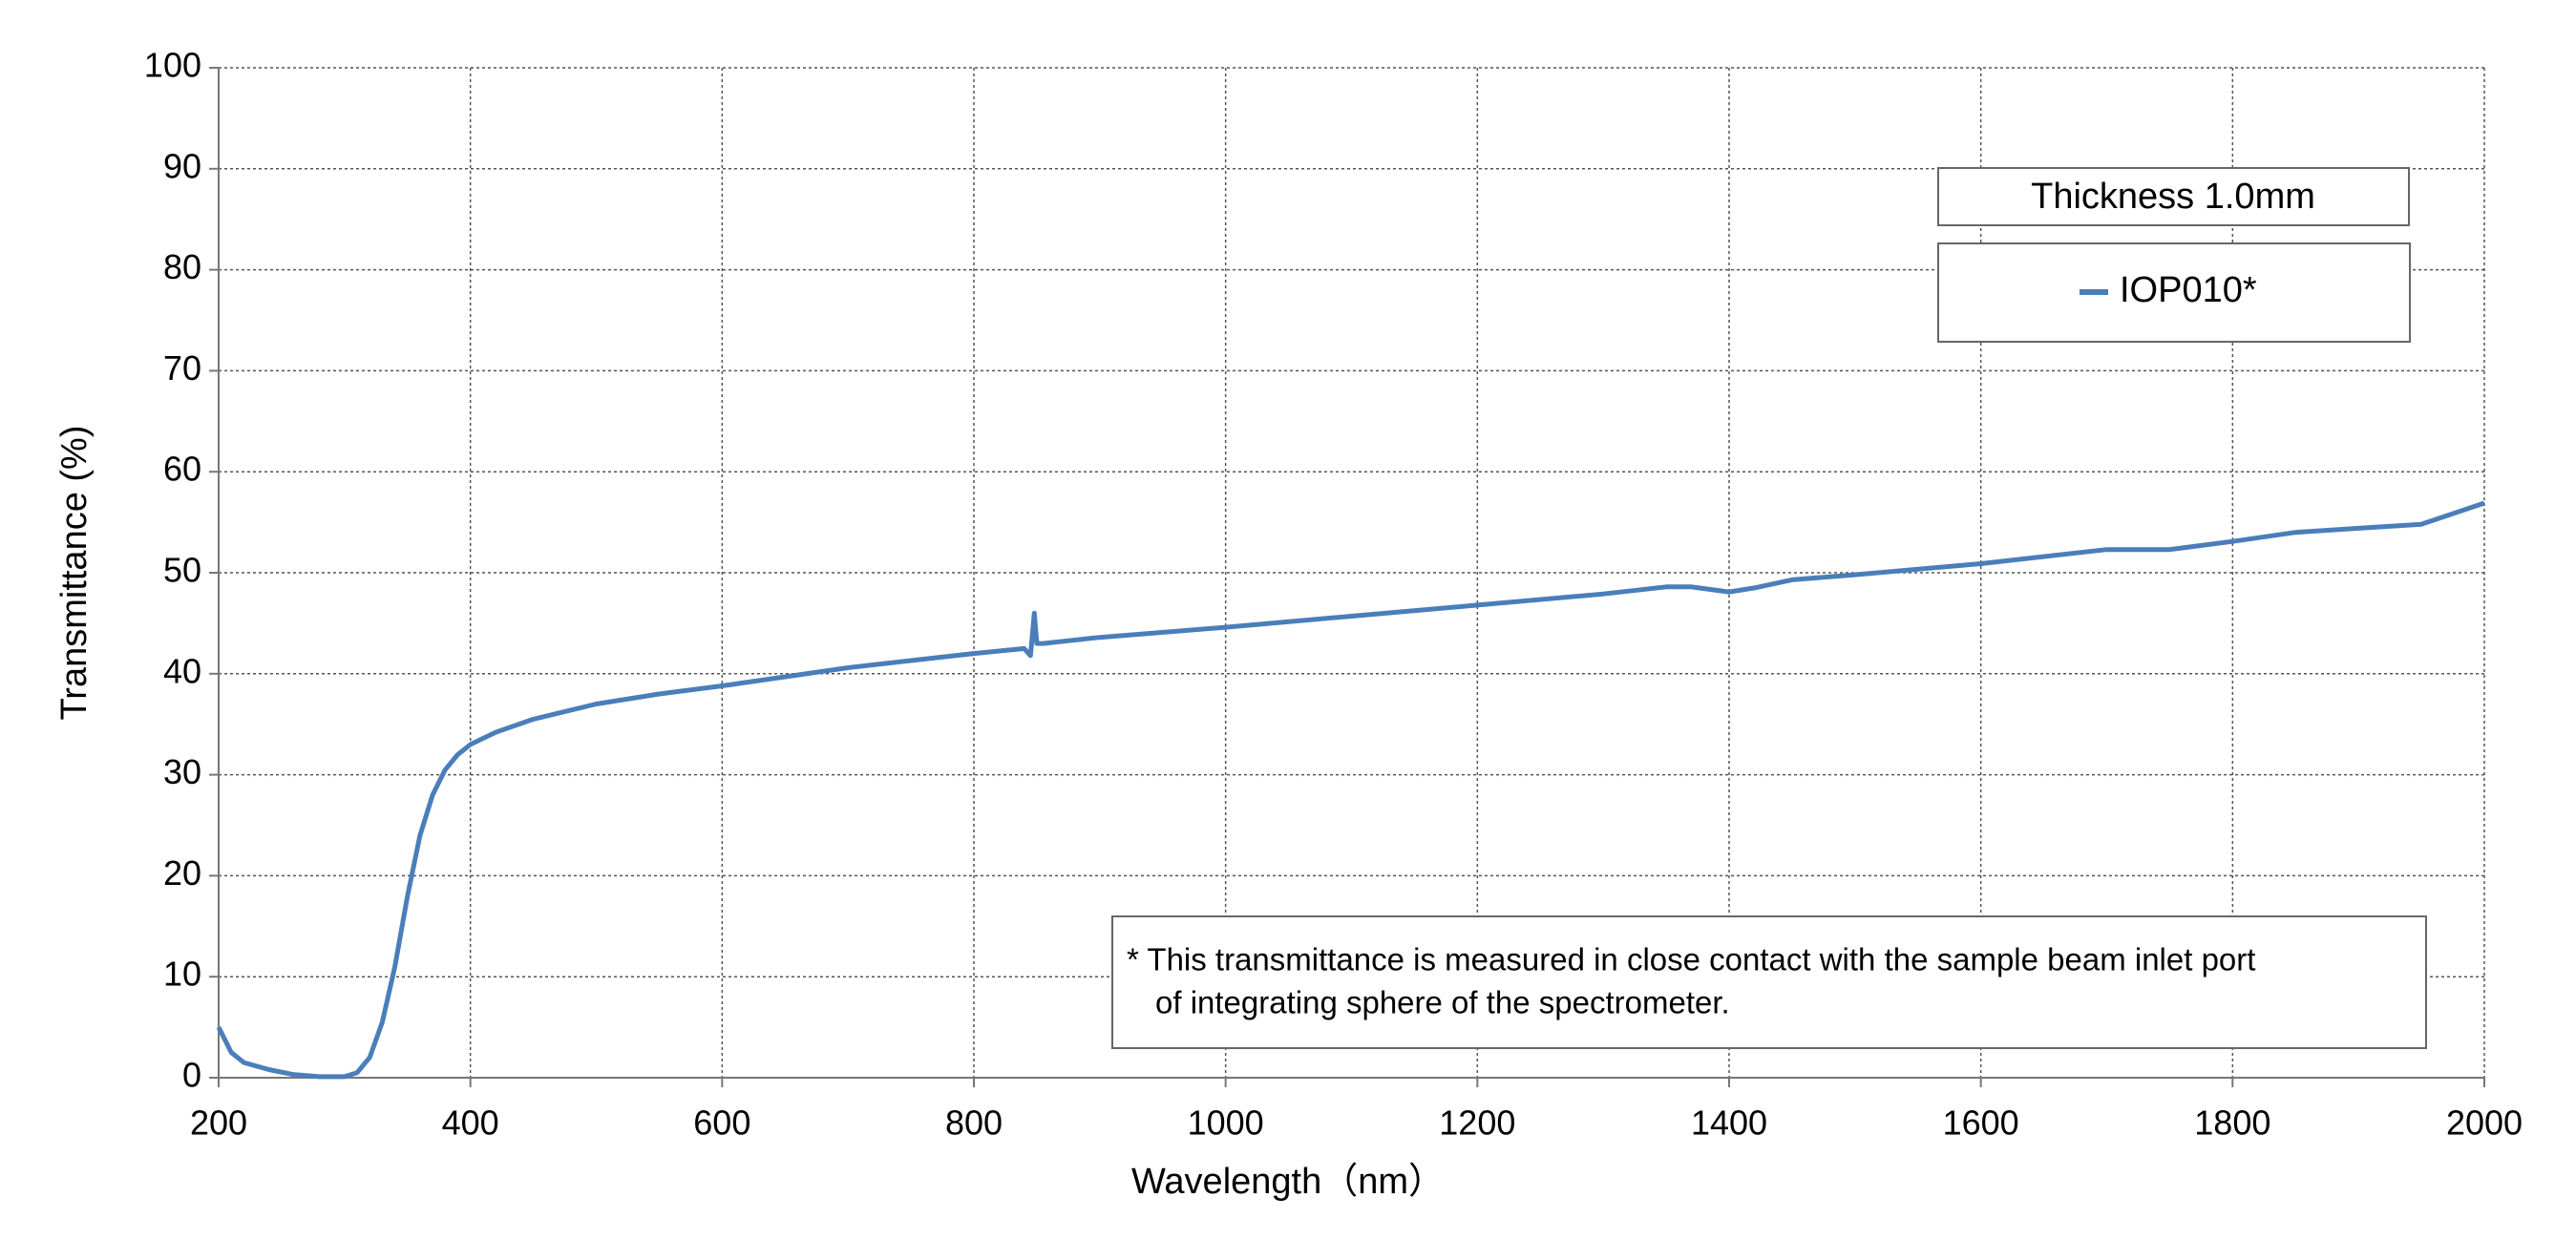  I want to click on y-tick-label: 10, so click(182, 975).